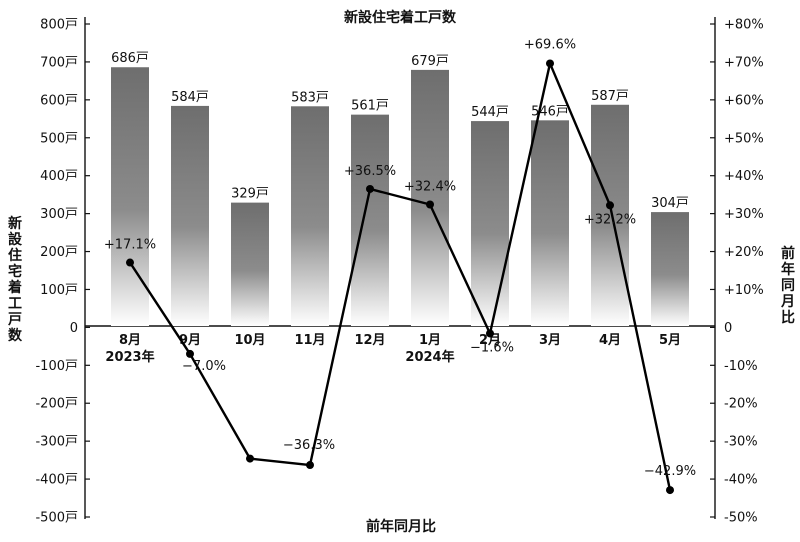 This screenshot has width=800, height=542. What do you see at coordinates (430, 340) in the screenshot?
I see `category-label: 1月` at bounding box center [430, 340].